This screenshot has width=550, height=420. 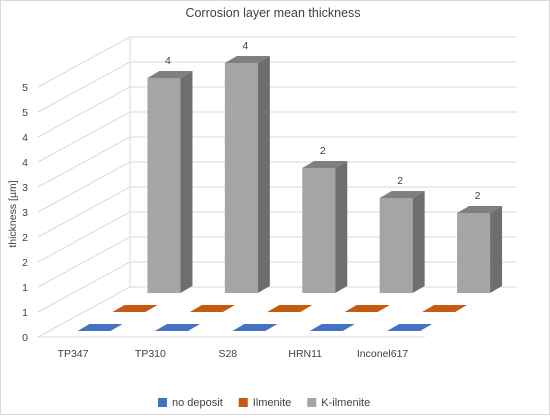 What do you see at coordinates (383, 354) in the screenshot?
I see `x-tick-label: Inconel617` at bounding box center [383, 354].